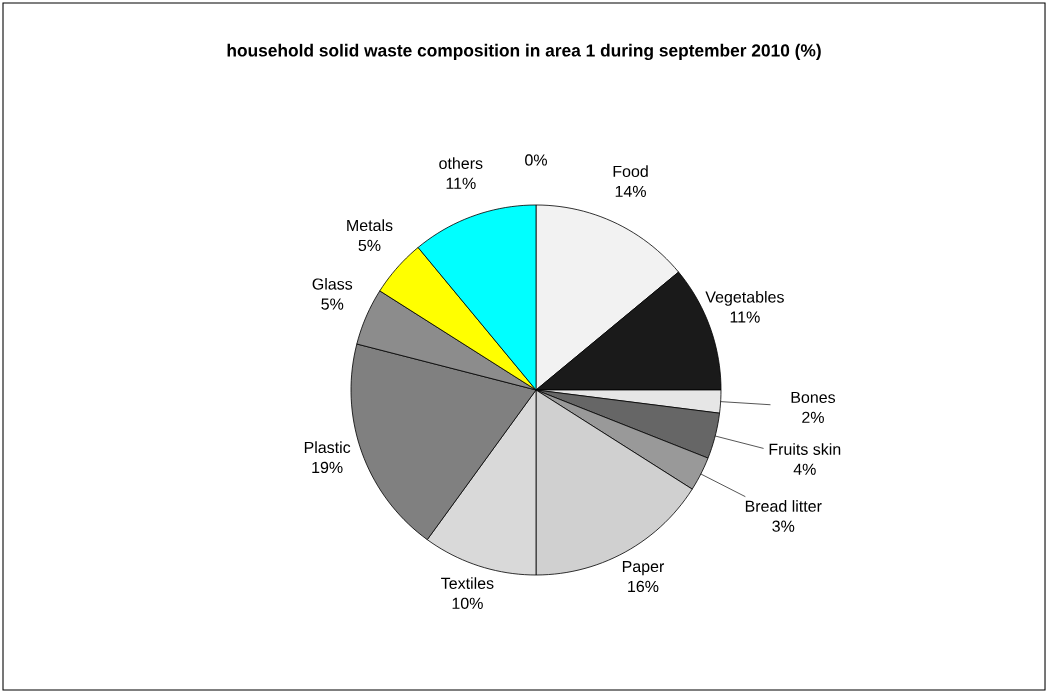 The height and width of the screenshot is (693, 1048). I want to click on slice-label: Food, so click(630, 171).